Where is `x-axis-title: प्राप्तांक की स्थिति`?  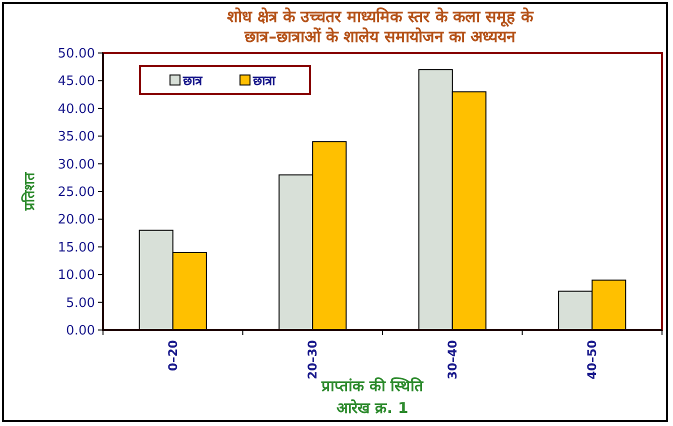
x-axis-title: प्राप्तांक की स्थिति is located at coordinates (372, 386).